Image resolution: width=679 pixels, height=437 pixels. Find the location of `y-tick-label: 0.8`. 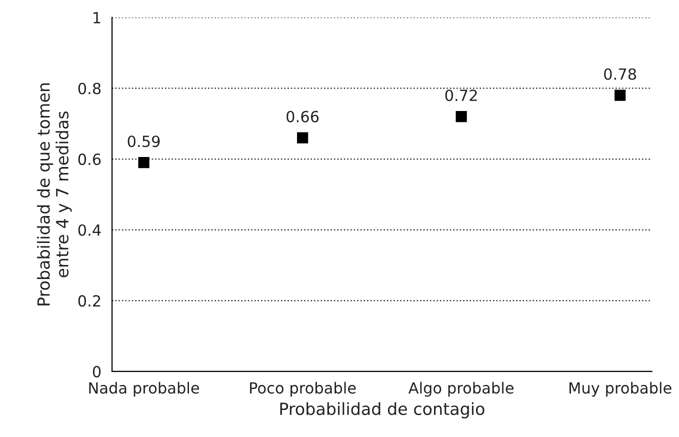

y-tick-label: 0.8 is located at coordinates (89, 88).